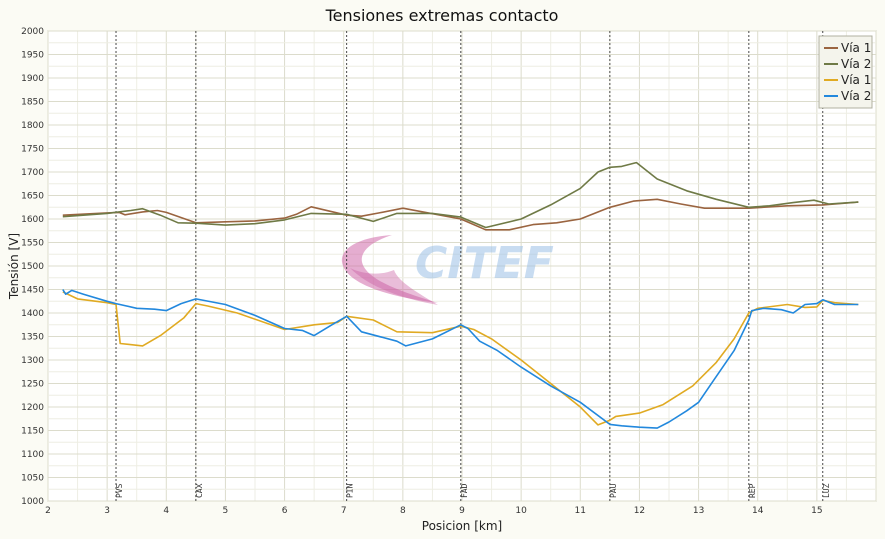 This screenshot has width=885, height=539. What do you see at coordinates (32, 244) in the screenshot?
I see `y-tick-label: 1550` at bounding box center [32, 244].